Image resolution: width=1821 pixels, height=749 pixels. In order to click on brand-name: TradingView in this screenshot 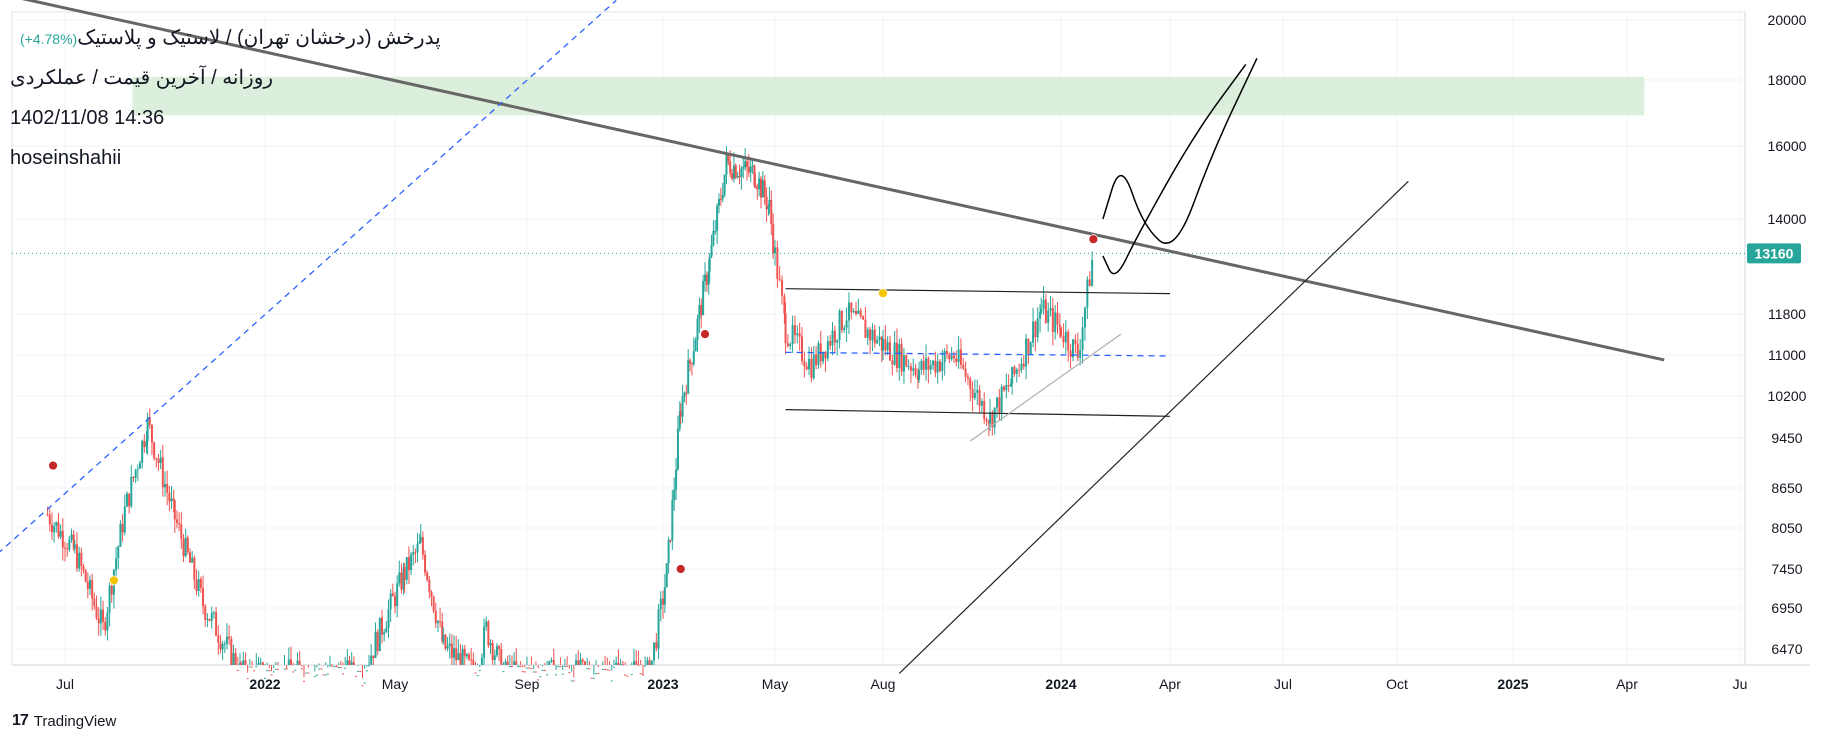, I will do `click(75, 721)`.